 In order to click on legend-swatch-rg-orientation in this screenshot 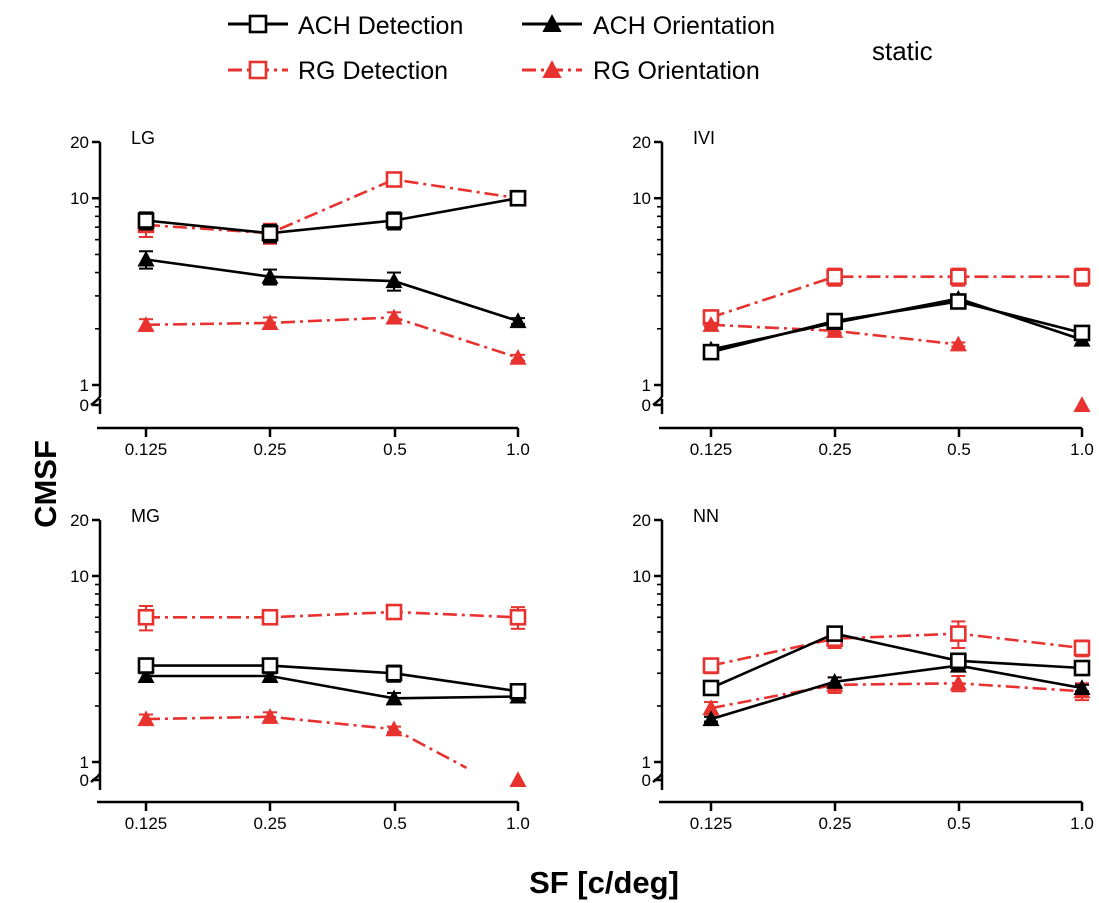, I will do `click(552, 69)`.